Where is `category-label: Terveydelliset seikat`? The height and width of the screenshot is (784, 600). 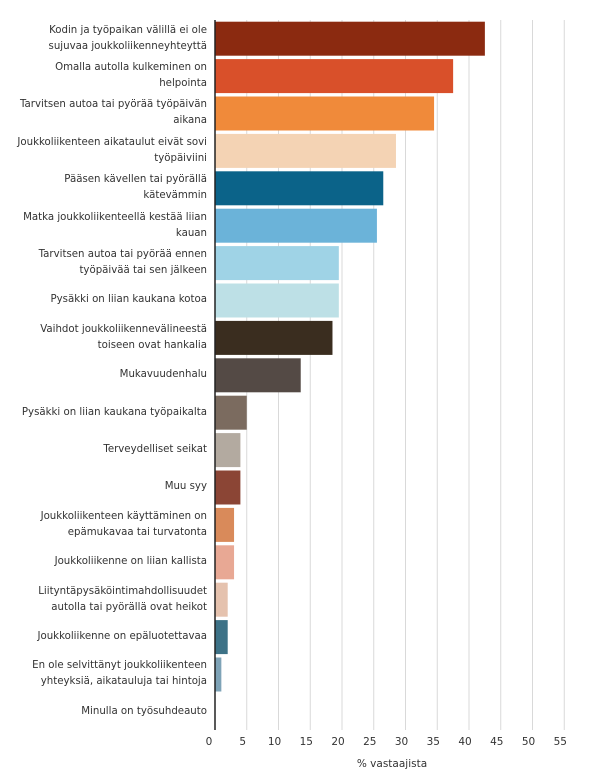 category-label: Terveydelliset seikat is located at coordinates (155, 450).